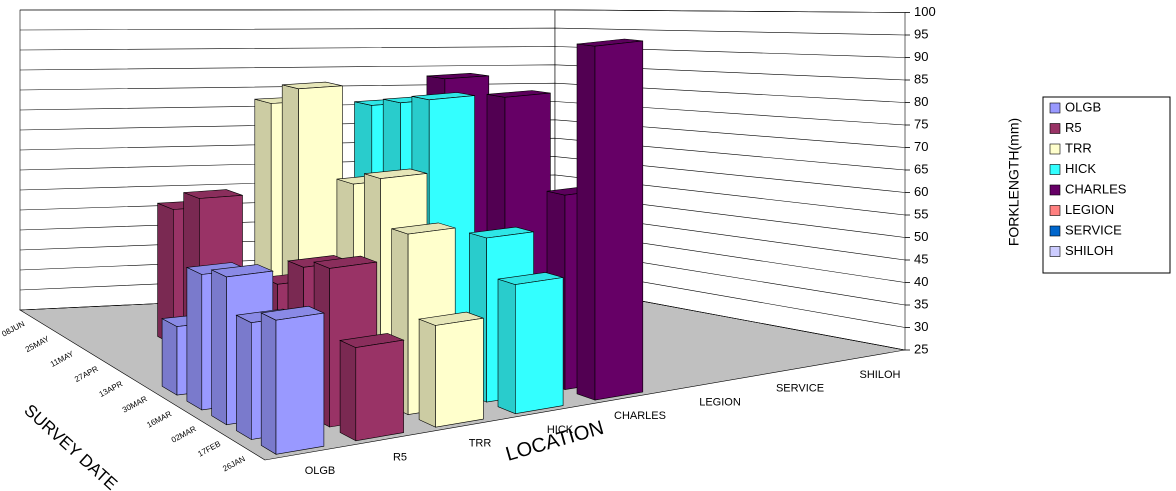  What do you see at coordinates (320, 471) in the screenshot?
I see `x-tick-label: OLGB` at bounding box center [320, 471].